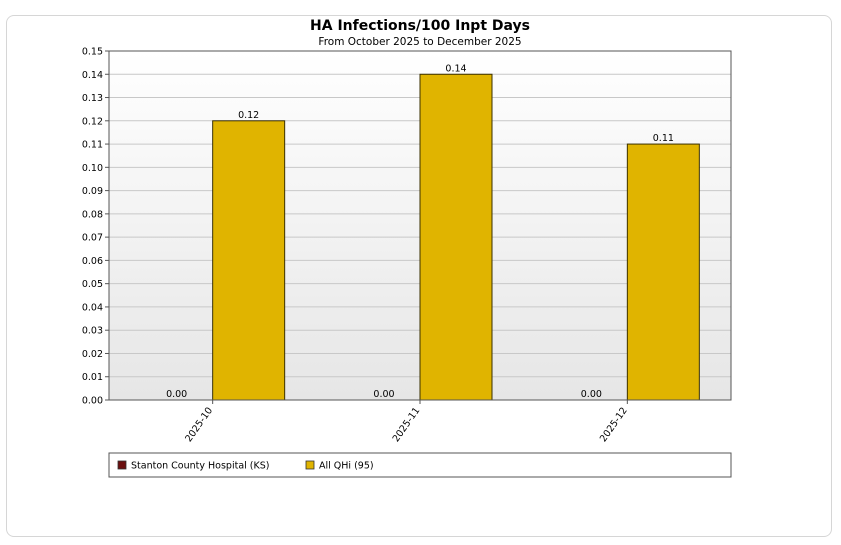  Describe the element at coordinates (199, 424) in the screenshot. I see `x-tick-label: 2025-10` at that location.